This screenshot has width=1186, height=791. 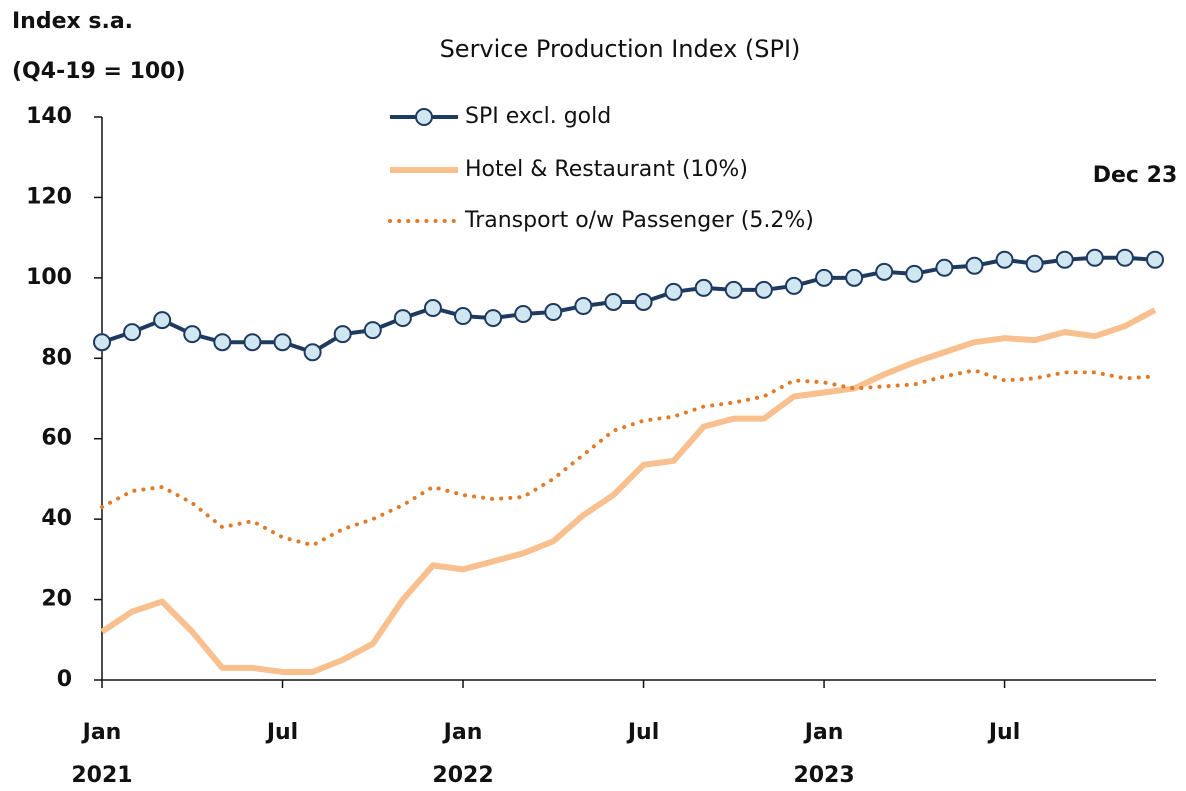 I want to click on legend-label: SPI excl. gold, so click(x=538, y=116).